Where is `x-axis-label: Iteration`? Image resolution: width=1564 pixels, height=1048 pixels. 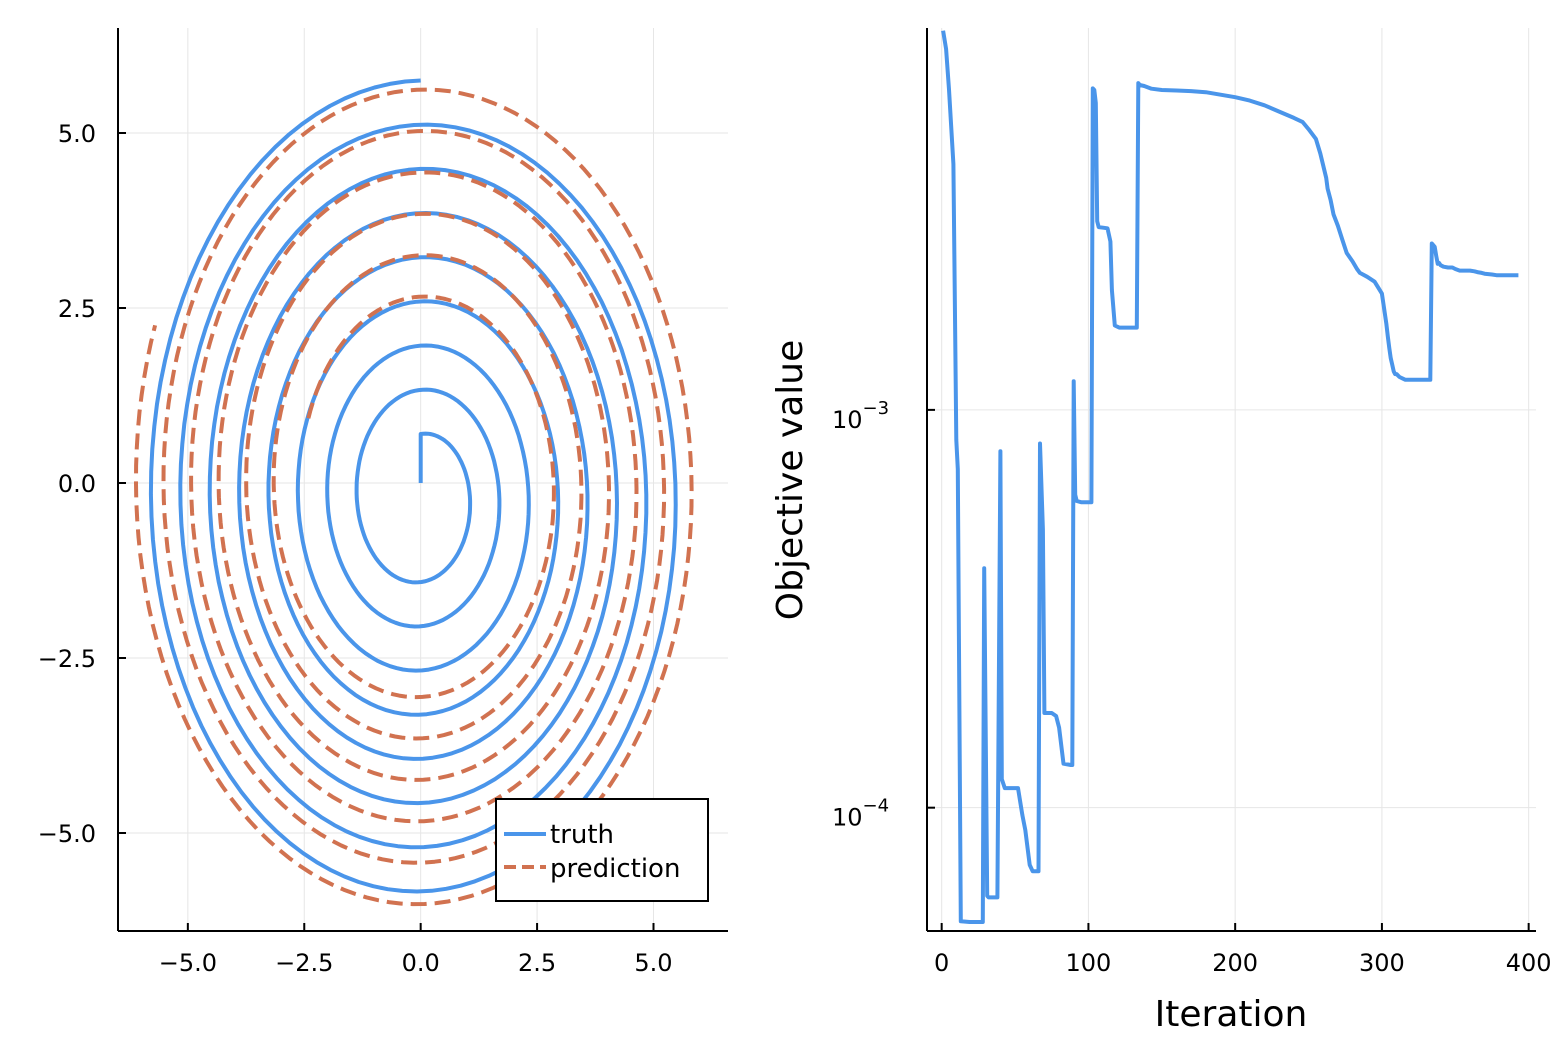
x-axis-label: Iteration is located at coordinates (1231, 1014).